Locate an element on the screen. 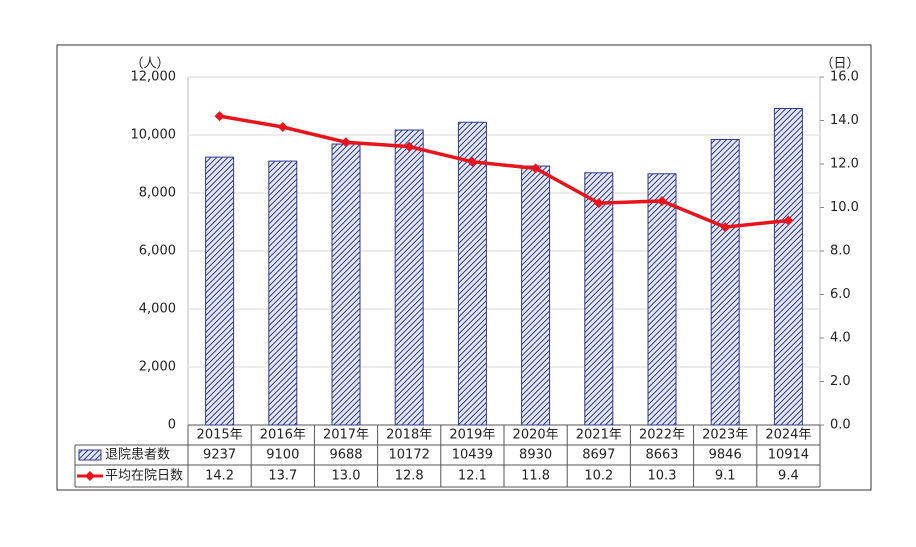 The width and height of the screenshot is (916, 547). table-value: 9688 is located at coordinates (345, 455).